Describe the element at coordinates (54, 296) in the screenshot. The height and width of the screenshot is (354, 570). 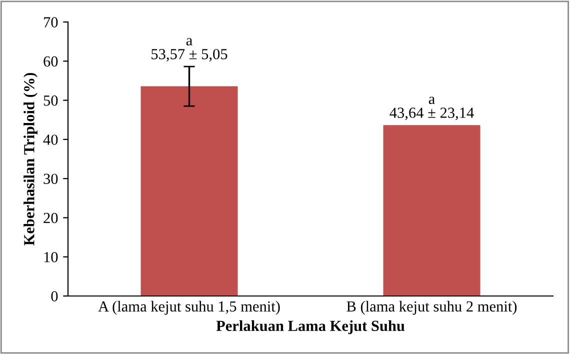
I see `y-tick-label: 0` at that location.